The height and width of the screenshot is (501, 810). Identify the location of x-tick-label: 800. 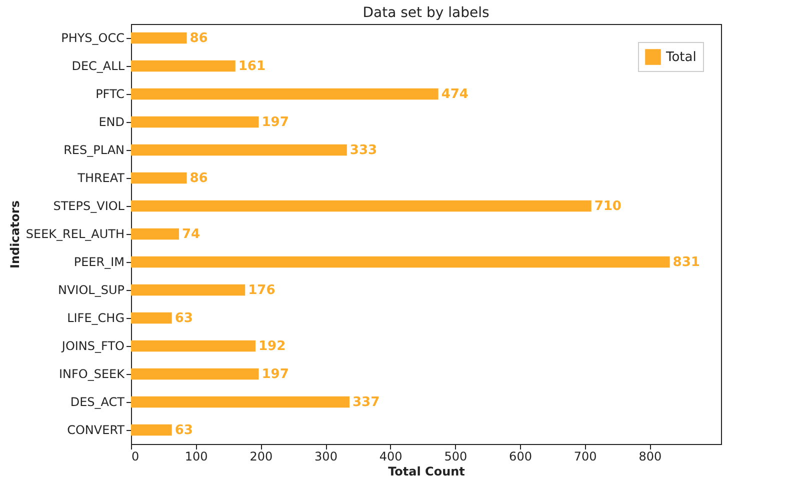
(650, 457).